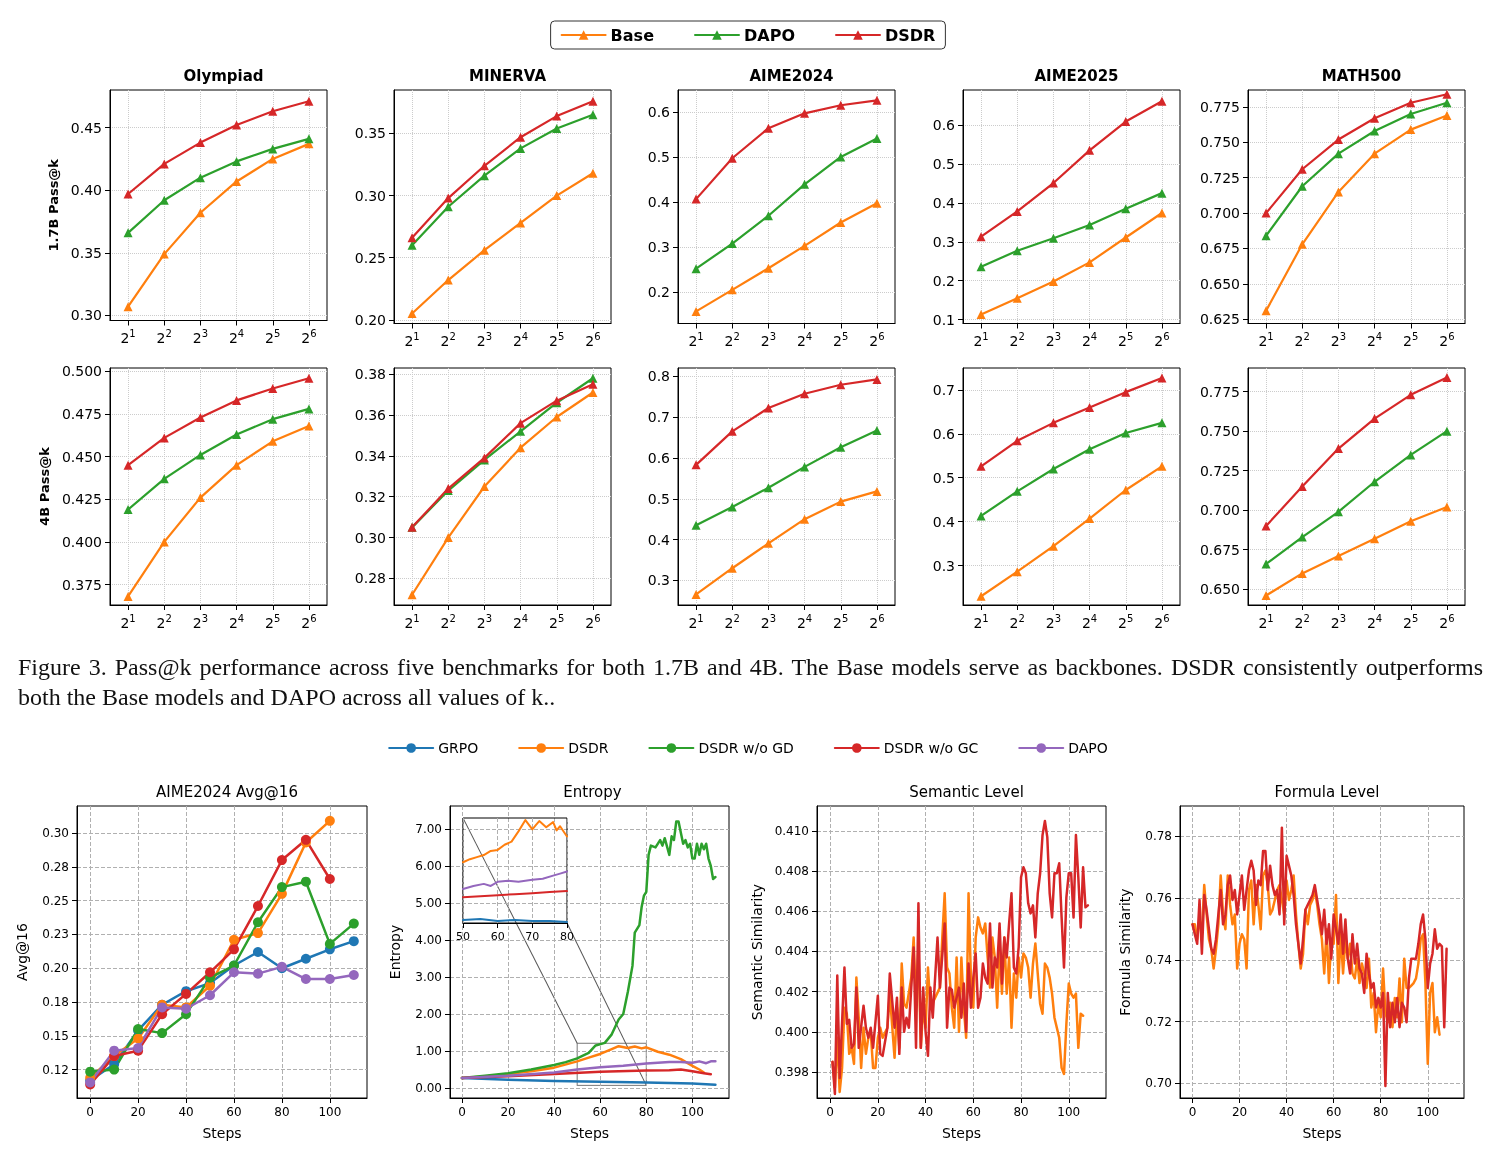 This screenshot has width=1496, height=1155. I want to click on x-tick-label: 60, so click(234, 1112).